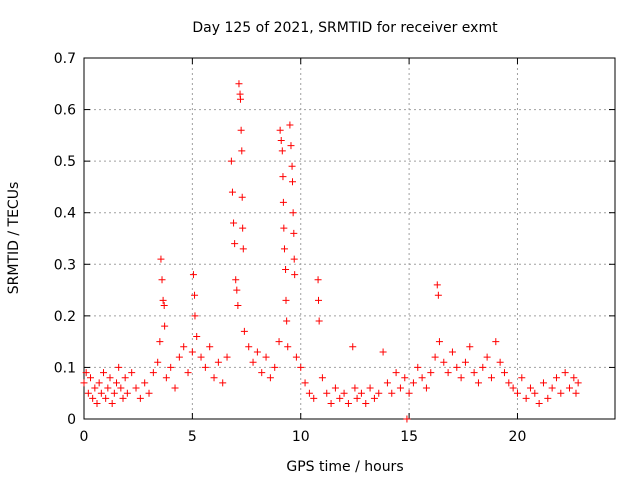 The image size is (640, 480). I want to click on x-tick-label: 5, so click(192, 437).